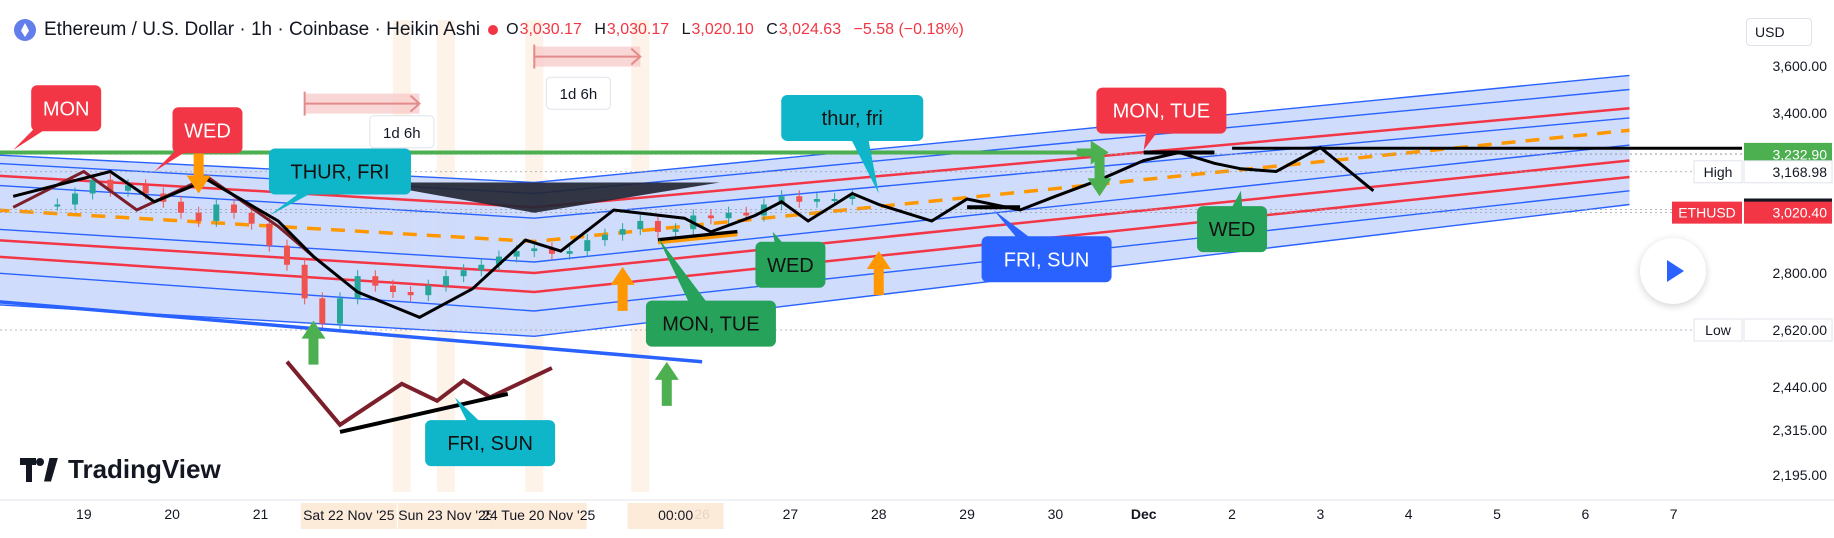 The width and height of the screenshot is (1834, 538). What do you see at coordinates (261, 514) in the screenshot?
I see `x-tick-label: 21` at bounding box center [261, 514].